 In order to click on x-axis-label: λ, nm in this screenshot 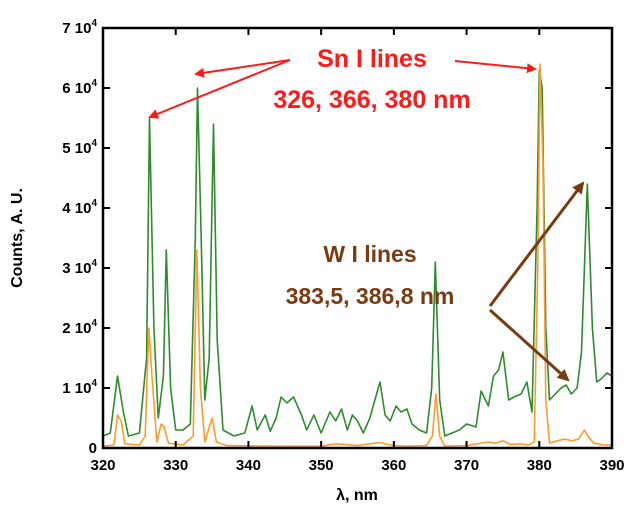, I will do `click(357, 495)`.